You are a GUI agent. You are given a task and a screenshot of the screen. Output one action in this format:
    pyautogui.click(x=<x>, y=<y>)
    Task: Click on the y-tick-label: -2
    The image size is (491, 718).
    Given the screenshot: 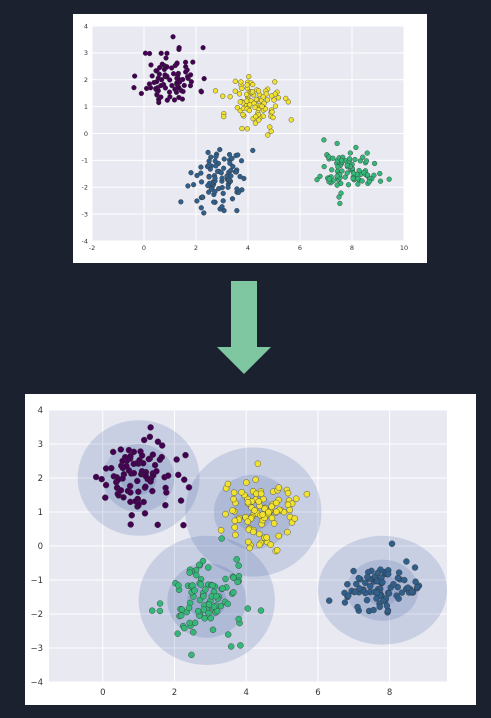 What is the action you would take?
    pyautogui.click(x=85, y=188)
    